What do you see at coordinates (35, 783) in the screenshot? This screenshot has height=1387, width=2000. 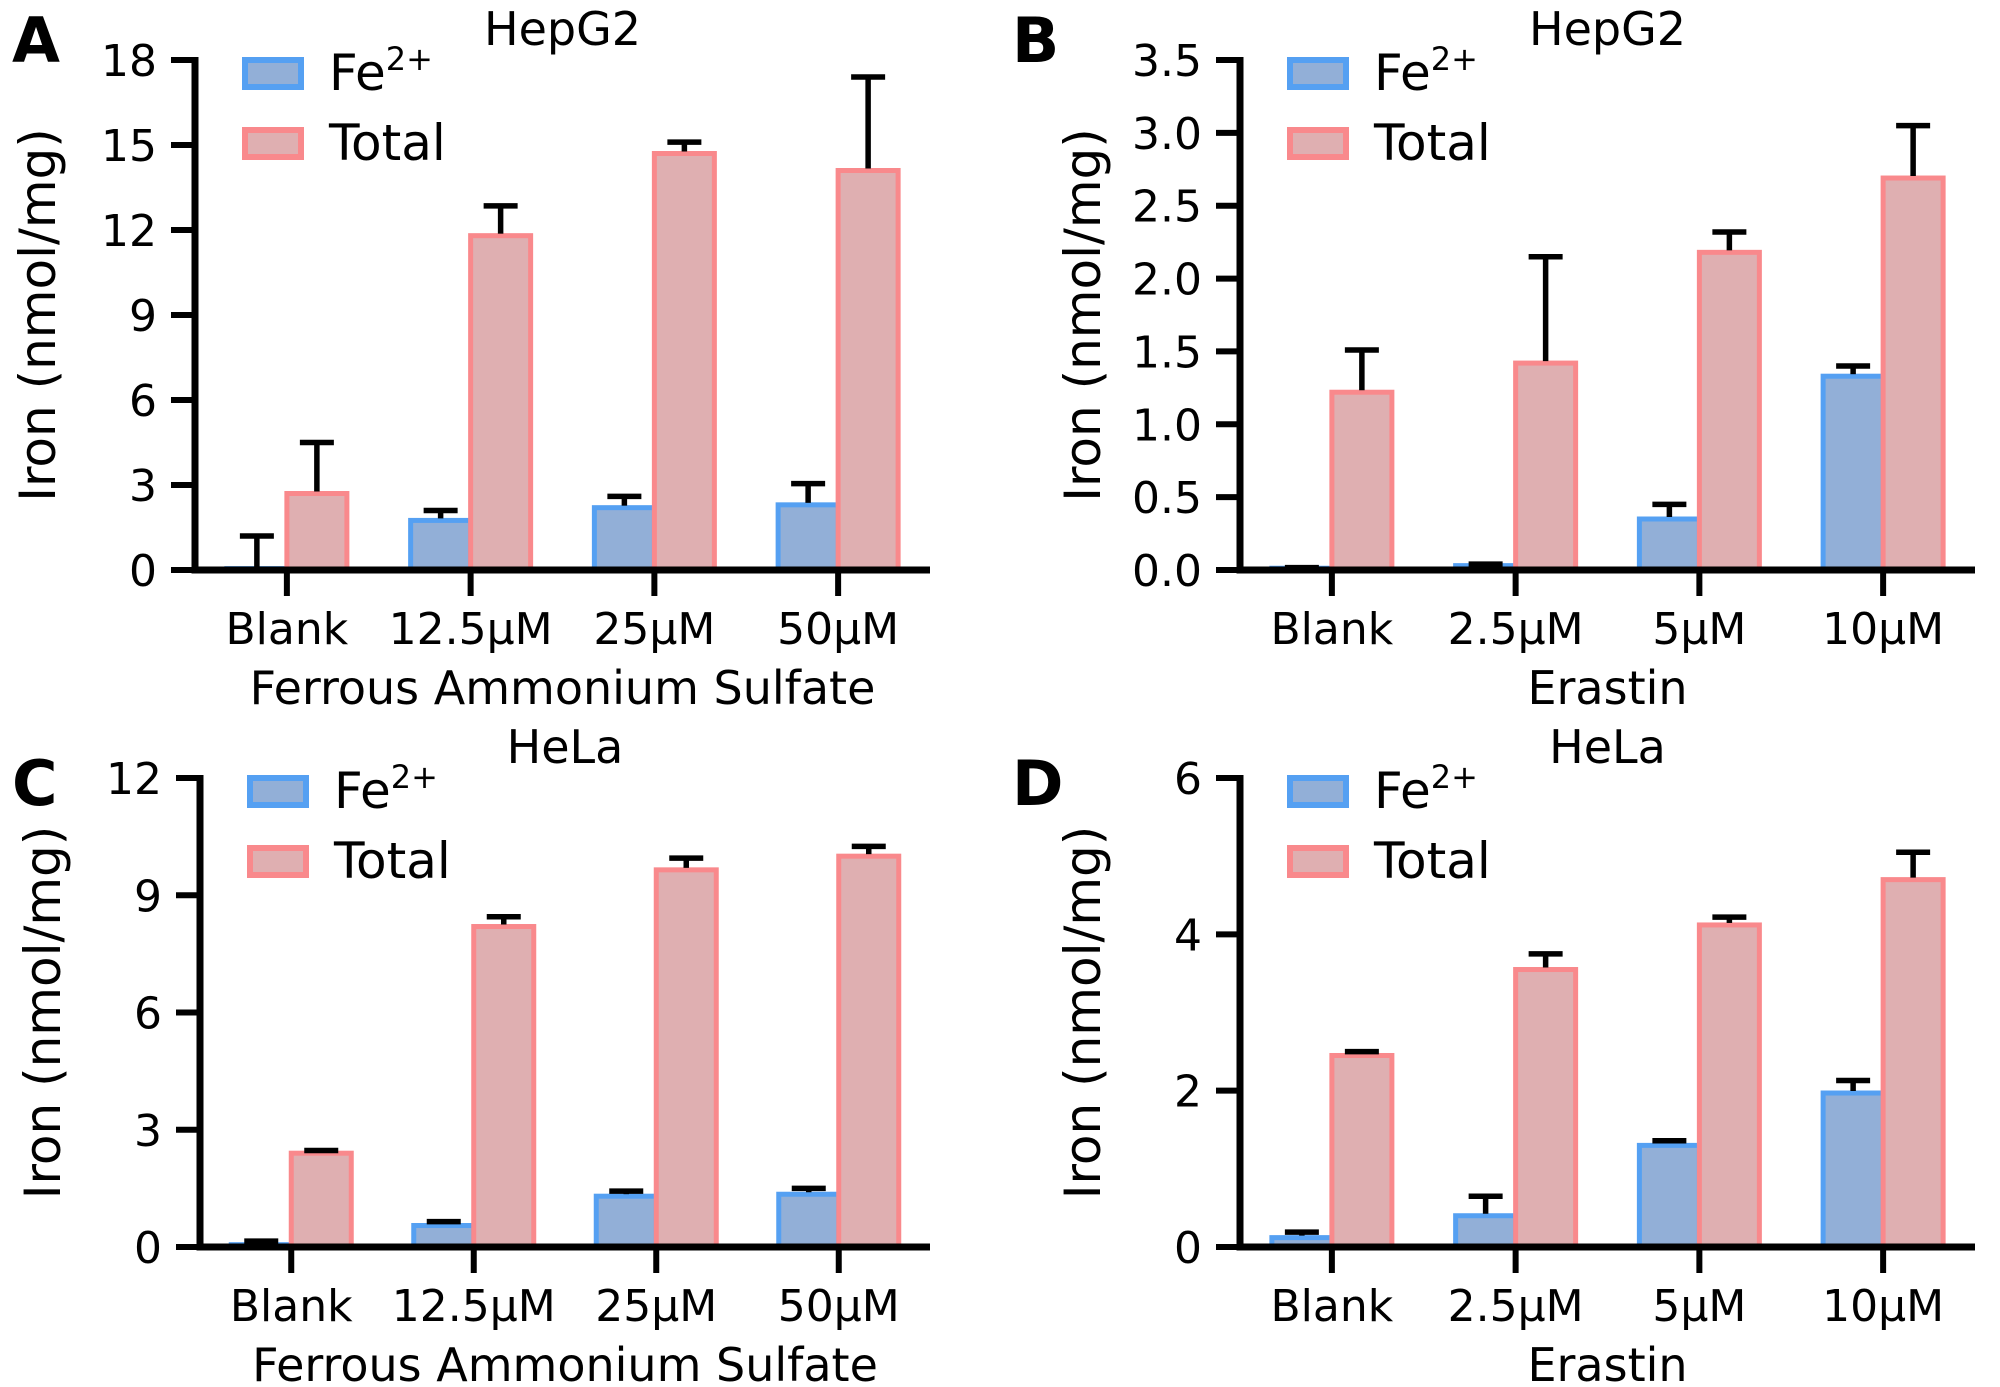 I see `panel-letter: C` at bounding box center [35, 783].